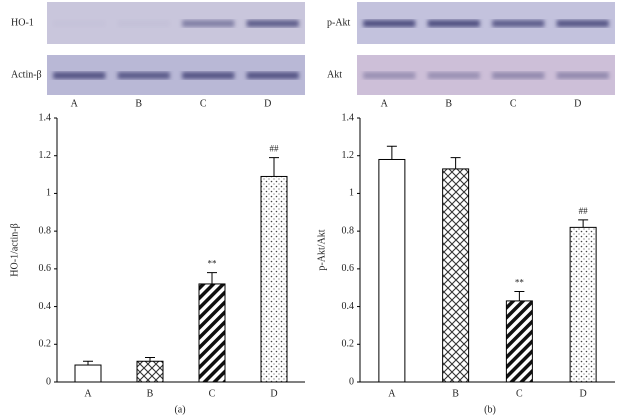 This screenshot has width=632, height=418. I want to click on caption: (b), so click(490, 409).